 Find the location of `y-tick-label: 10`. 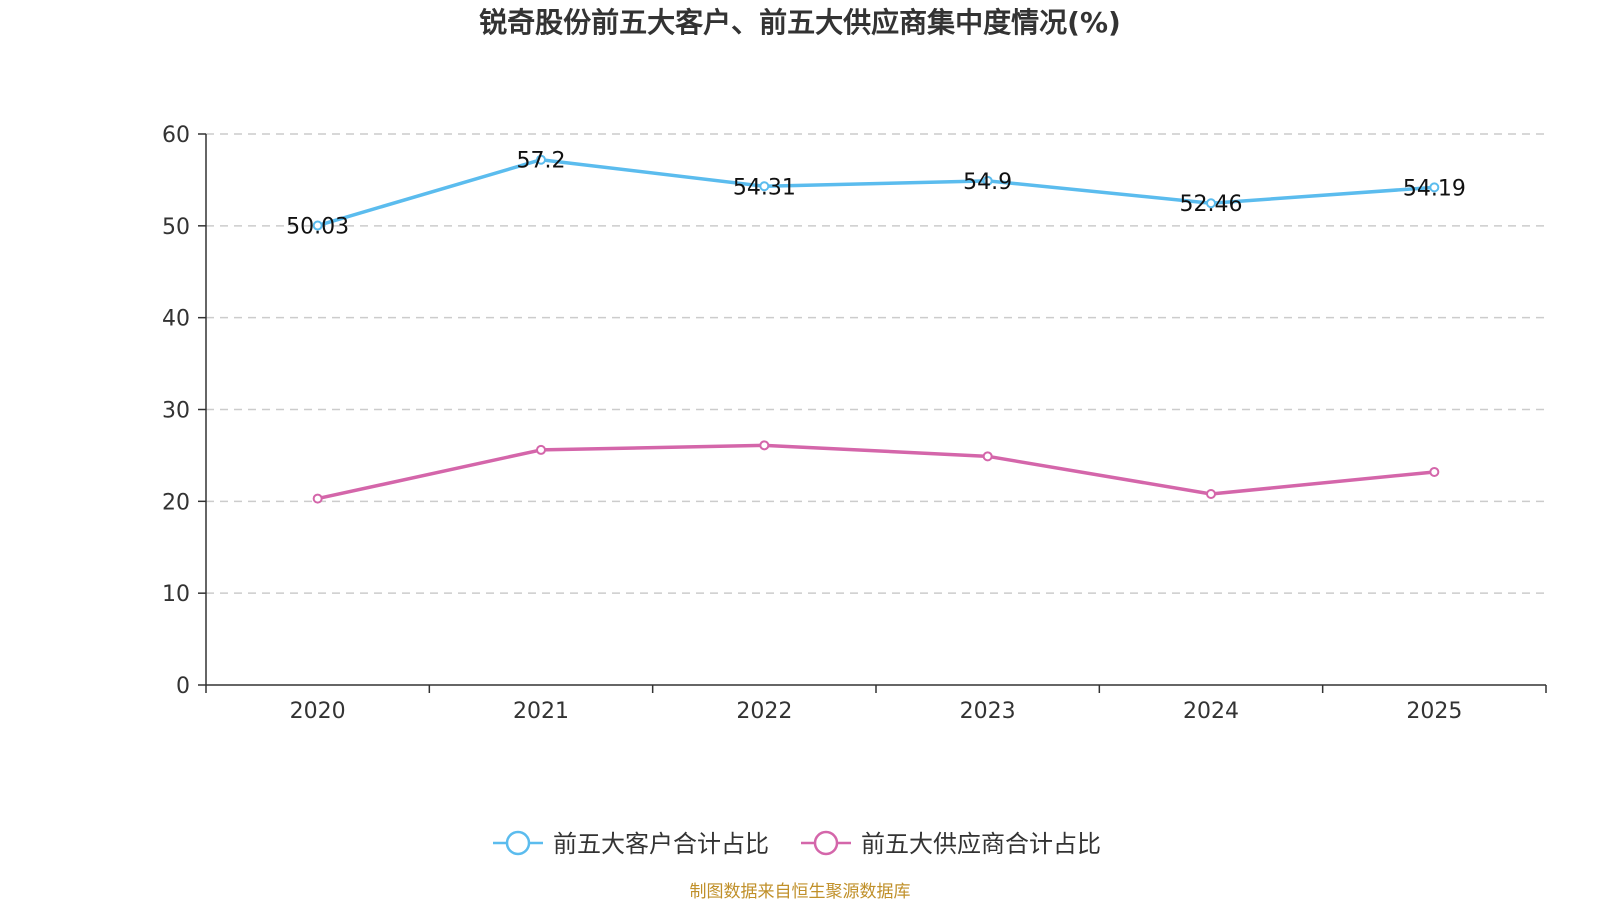

y-tick-label: 10 is located at coordinates (176, 594).